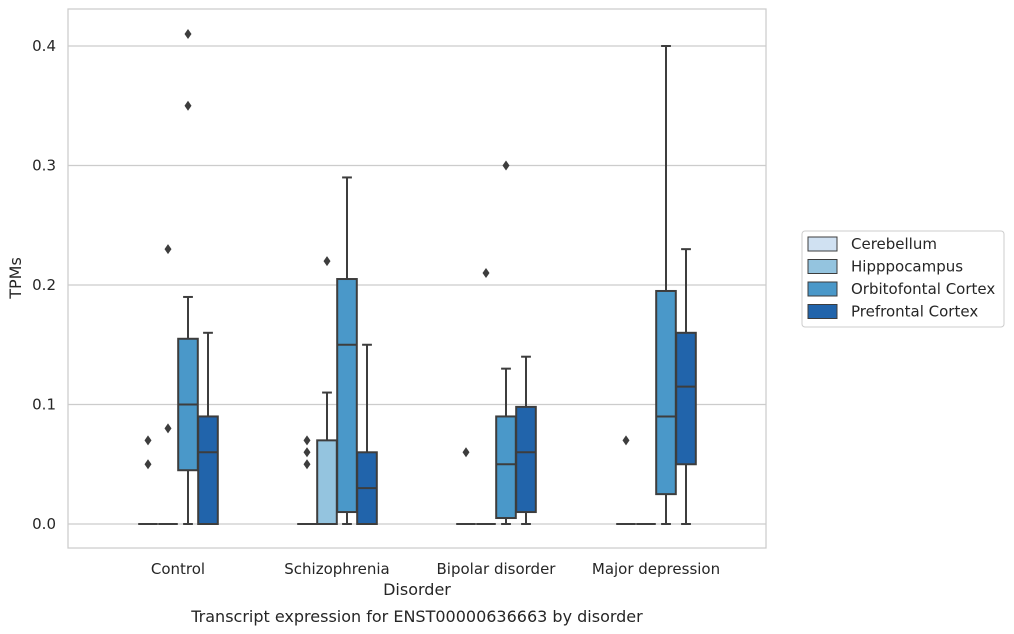  Describe the element at coordinates (44, 405) in the screenshot. I see `y-tick-label: 0.1` at that location.